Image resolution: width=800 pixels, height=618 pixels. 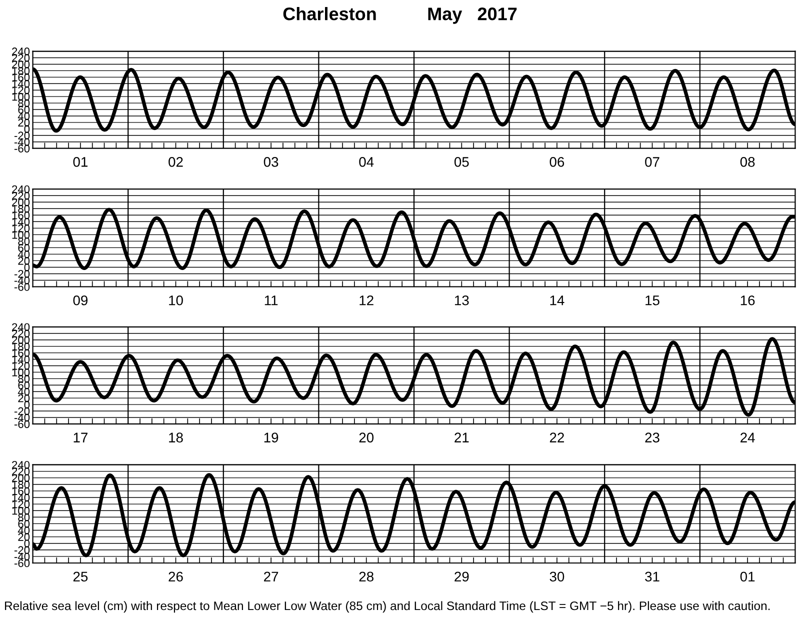 What do you see at coordinates (176, 300) in the screenshot?
I see `x-tick-label: 10` at bounding box center [176, 300].